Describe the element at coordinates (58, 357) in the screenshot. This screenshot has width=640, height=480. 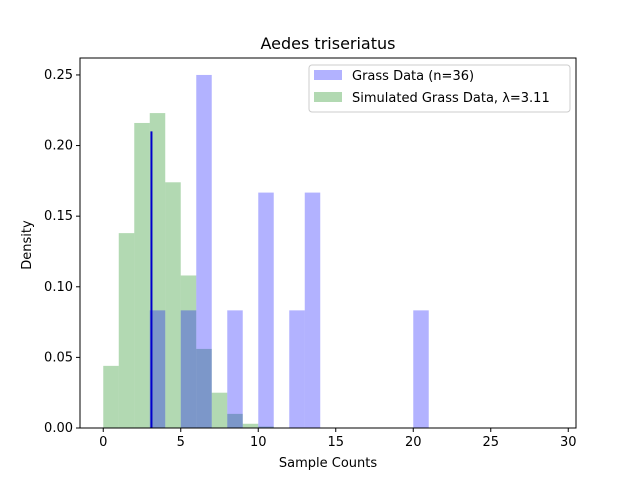
I see `y-tick-label-0.05: 0.05` at that location.